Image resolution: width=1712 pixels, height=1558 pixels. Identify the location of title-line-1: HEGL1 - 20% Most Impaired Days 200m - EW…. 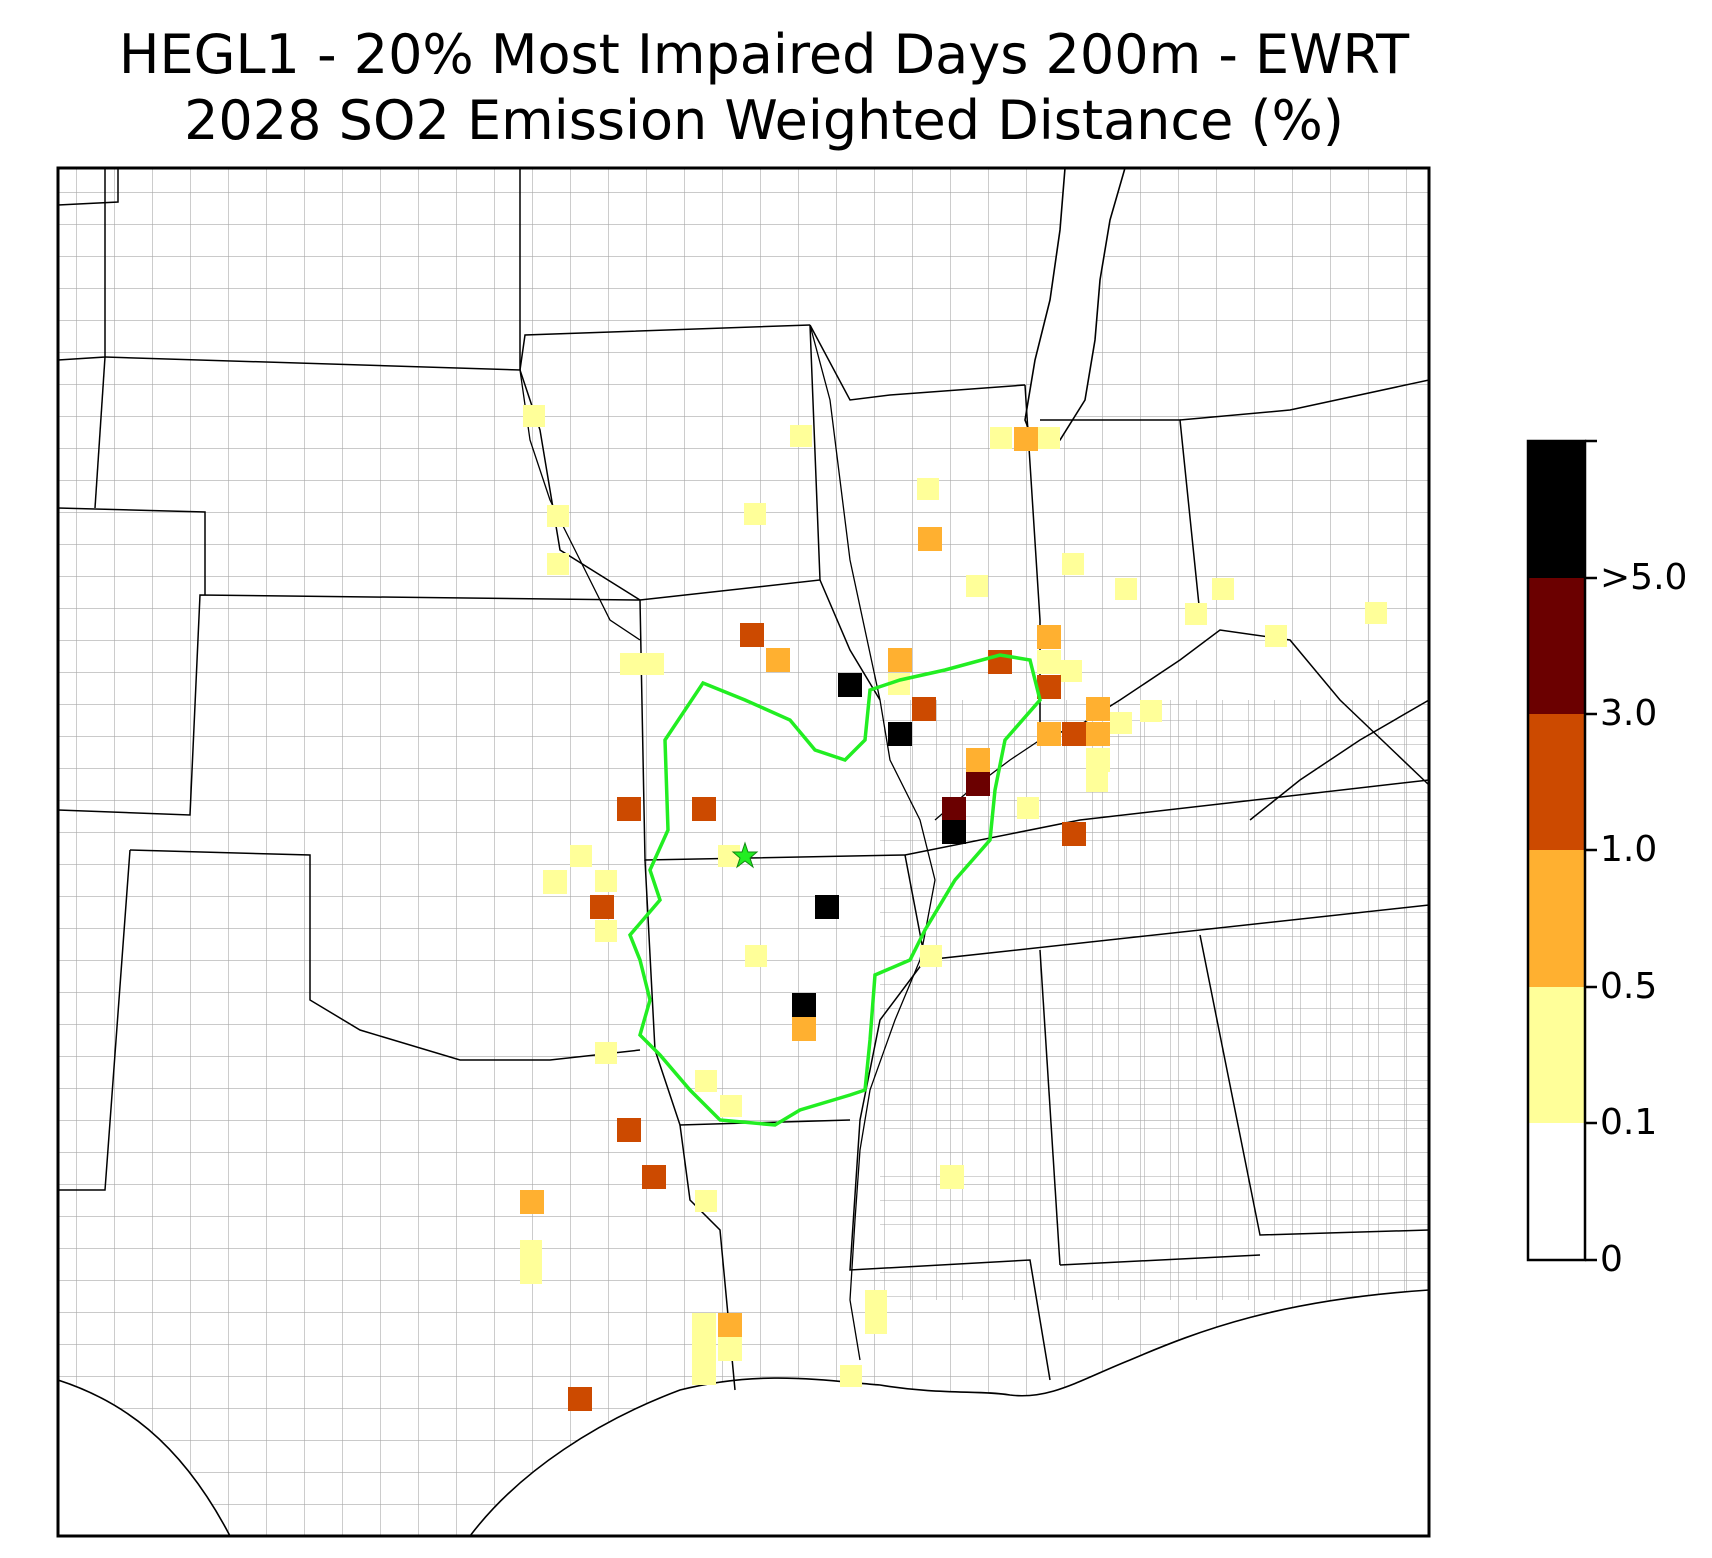
(764, 54).